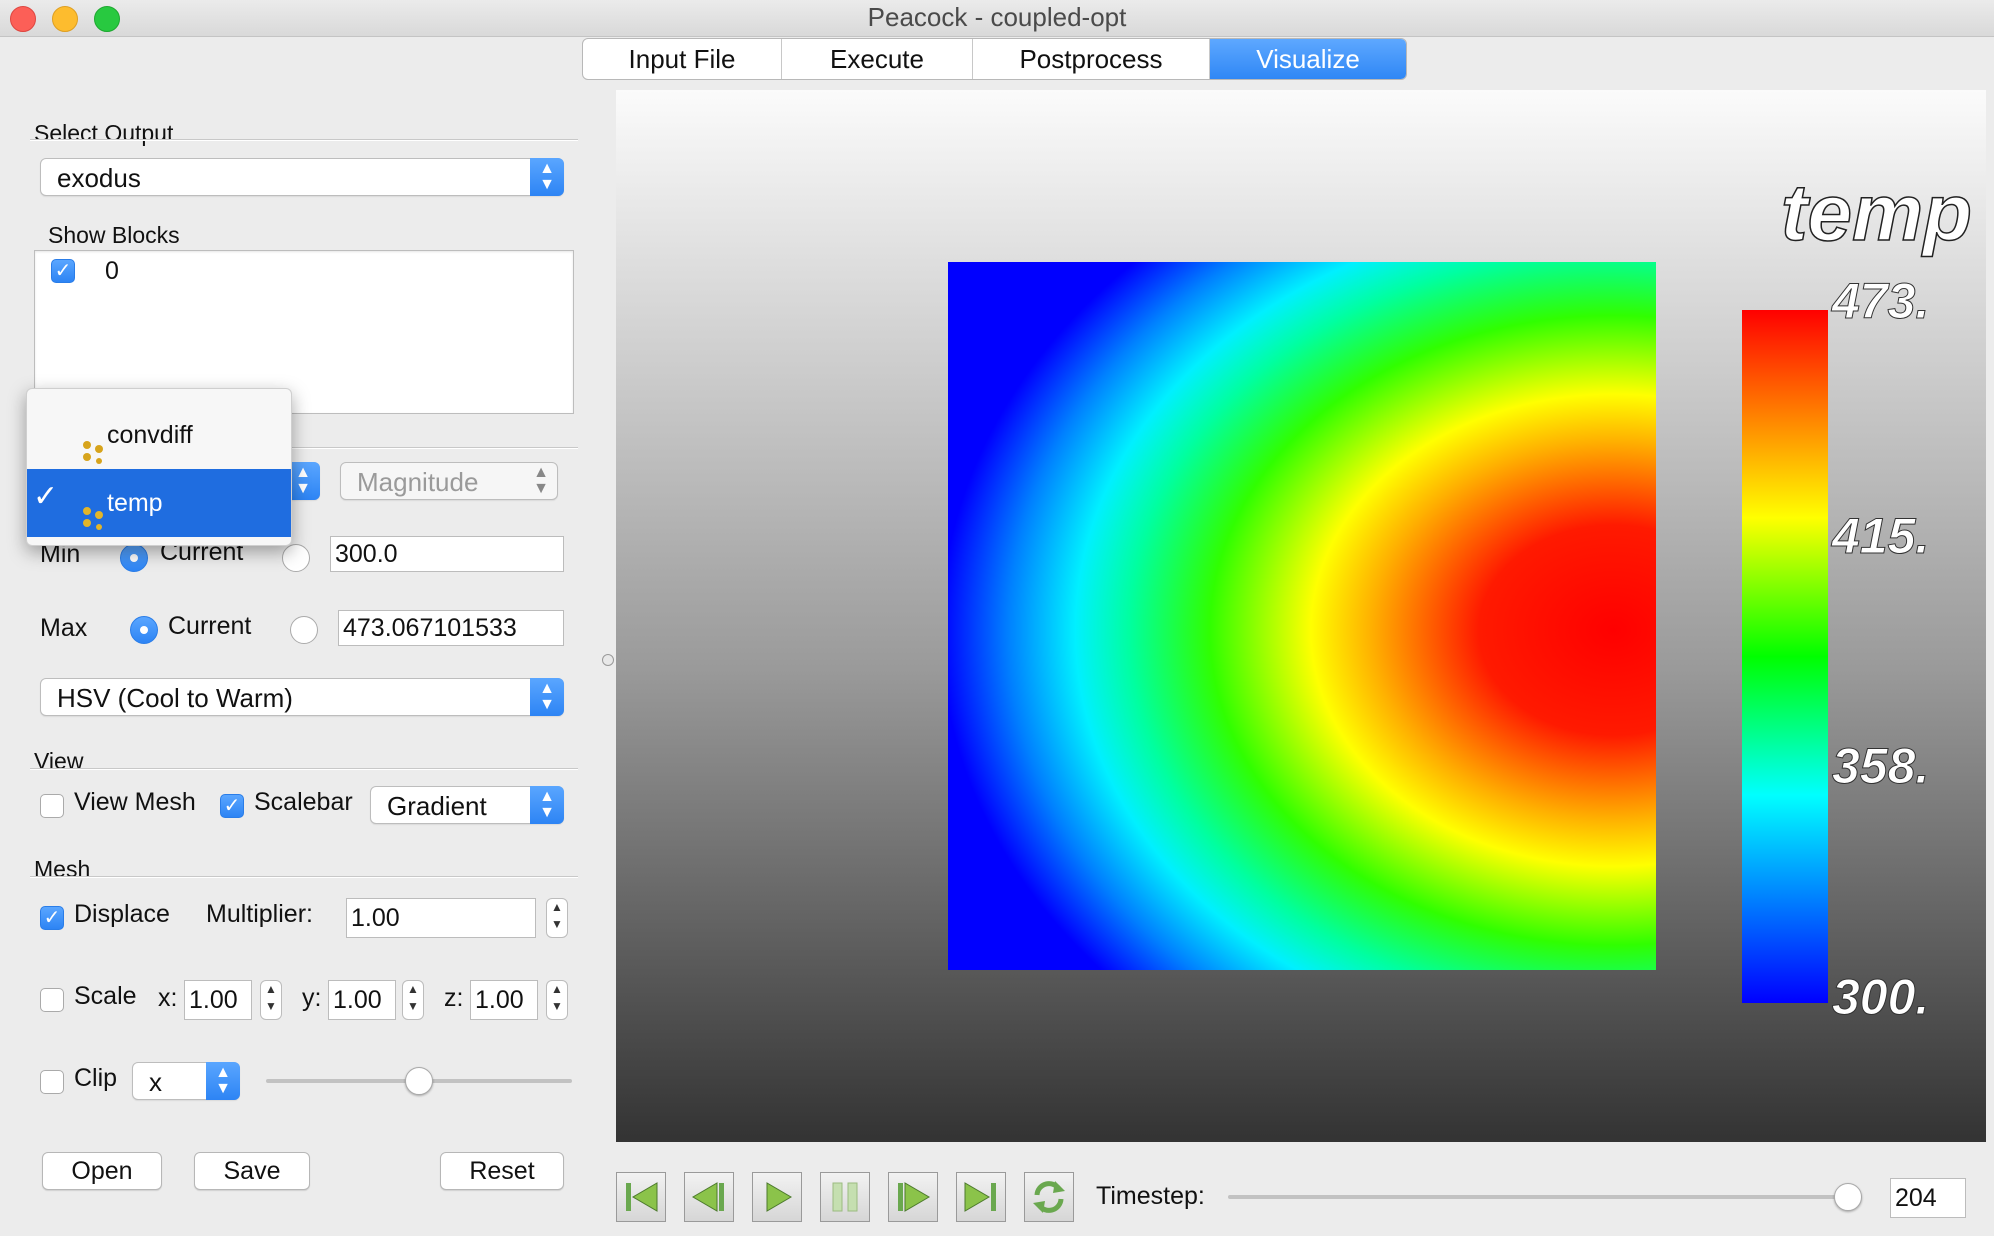 Image resolution: width=1994 pixels, height=1236 pixels. What do you see at coordinates (122, 914) in the screenshot?
I see `displace-label: Displace` at bounding box center [122, 914].